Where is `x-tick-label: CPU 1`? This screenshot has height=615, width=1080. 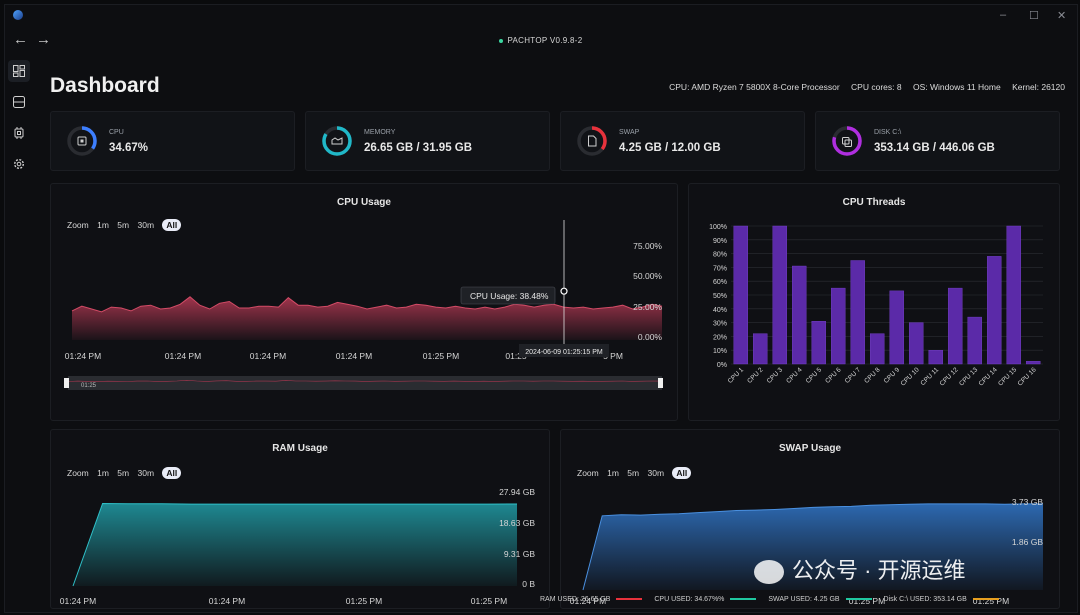 x-tick-label: CPU 1 is located at coordinates (736, 375).